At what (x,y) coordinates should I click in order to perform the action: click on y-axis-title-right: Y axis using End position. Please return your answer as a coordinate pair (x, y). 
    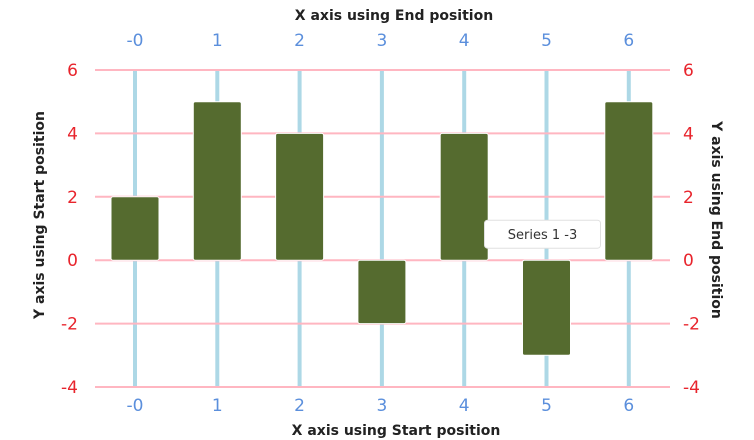
    Looking at the image, I should click on (716, 219).